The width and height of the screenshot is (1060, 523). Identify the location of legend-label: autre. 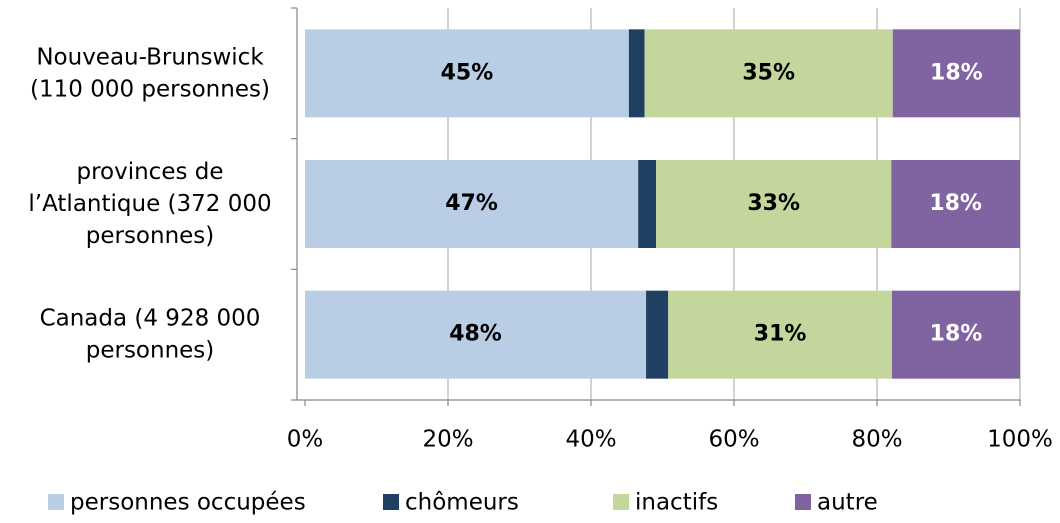
(847, 503).